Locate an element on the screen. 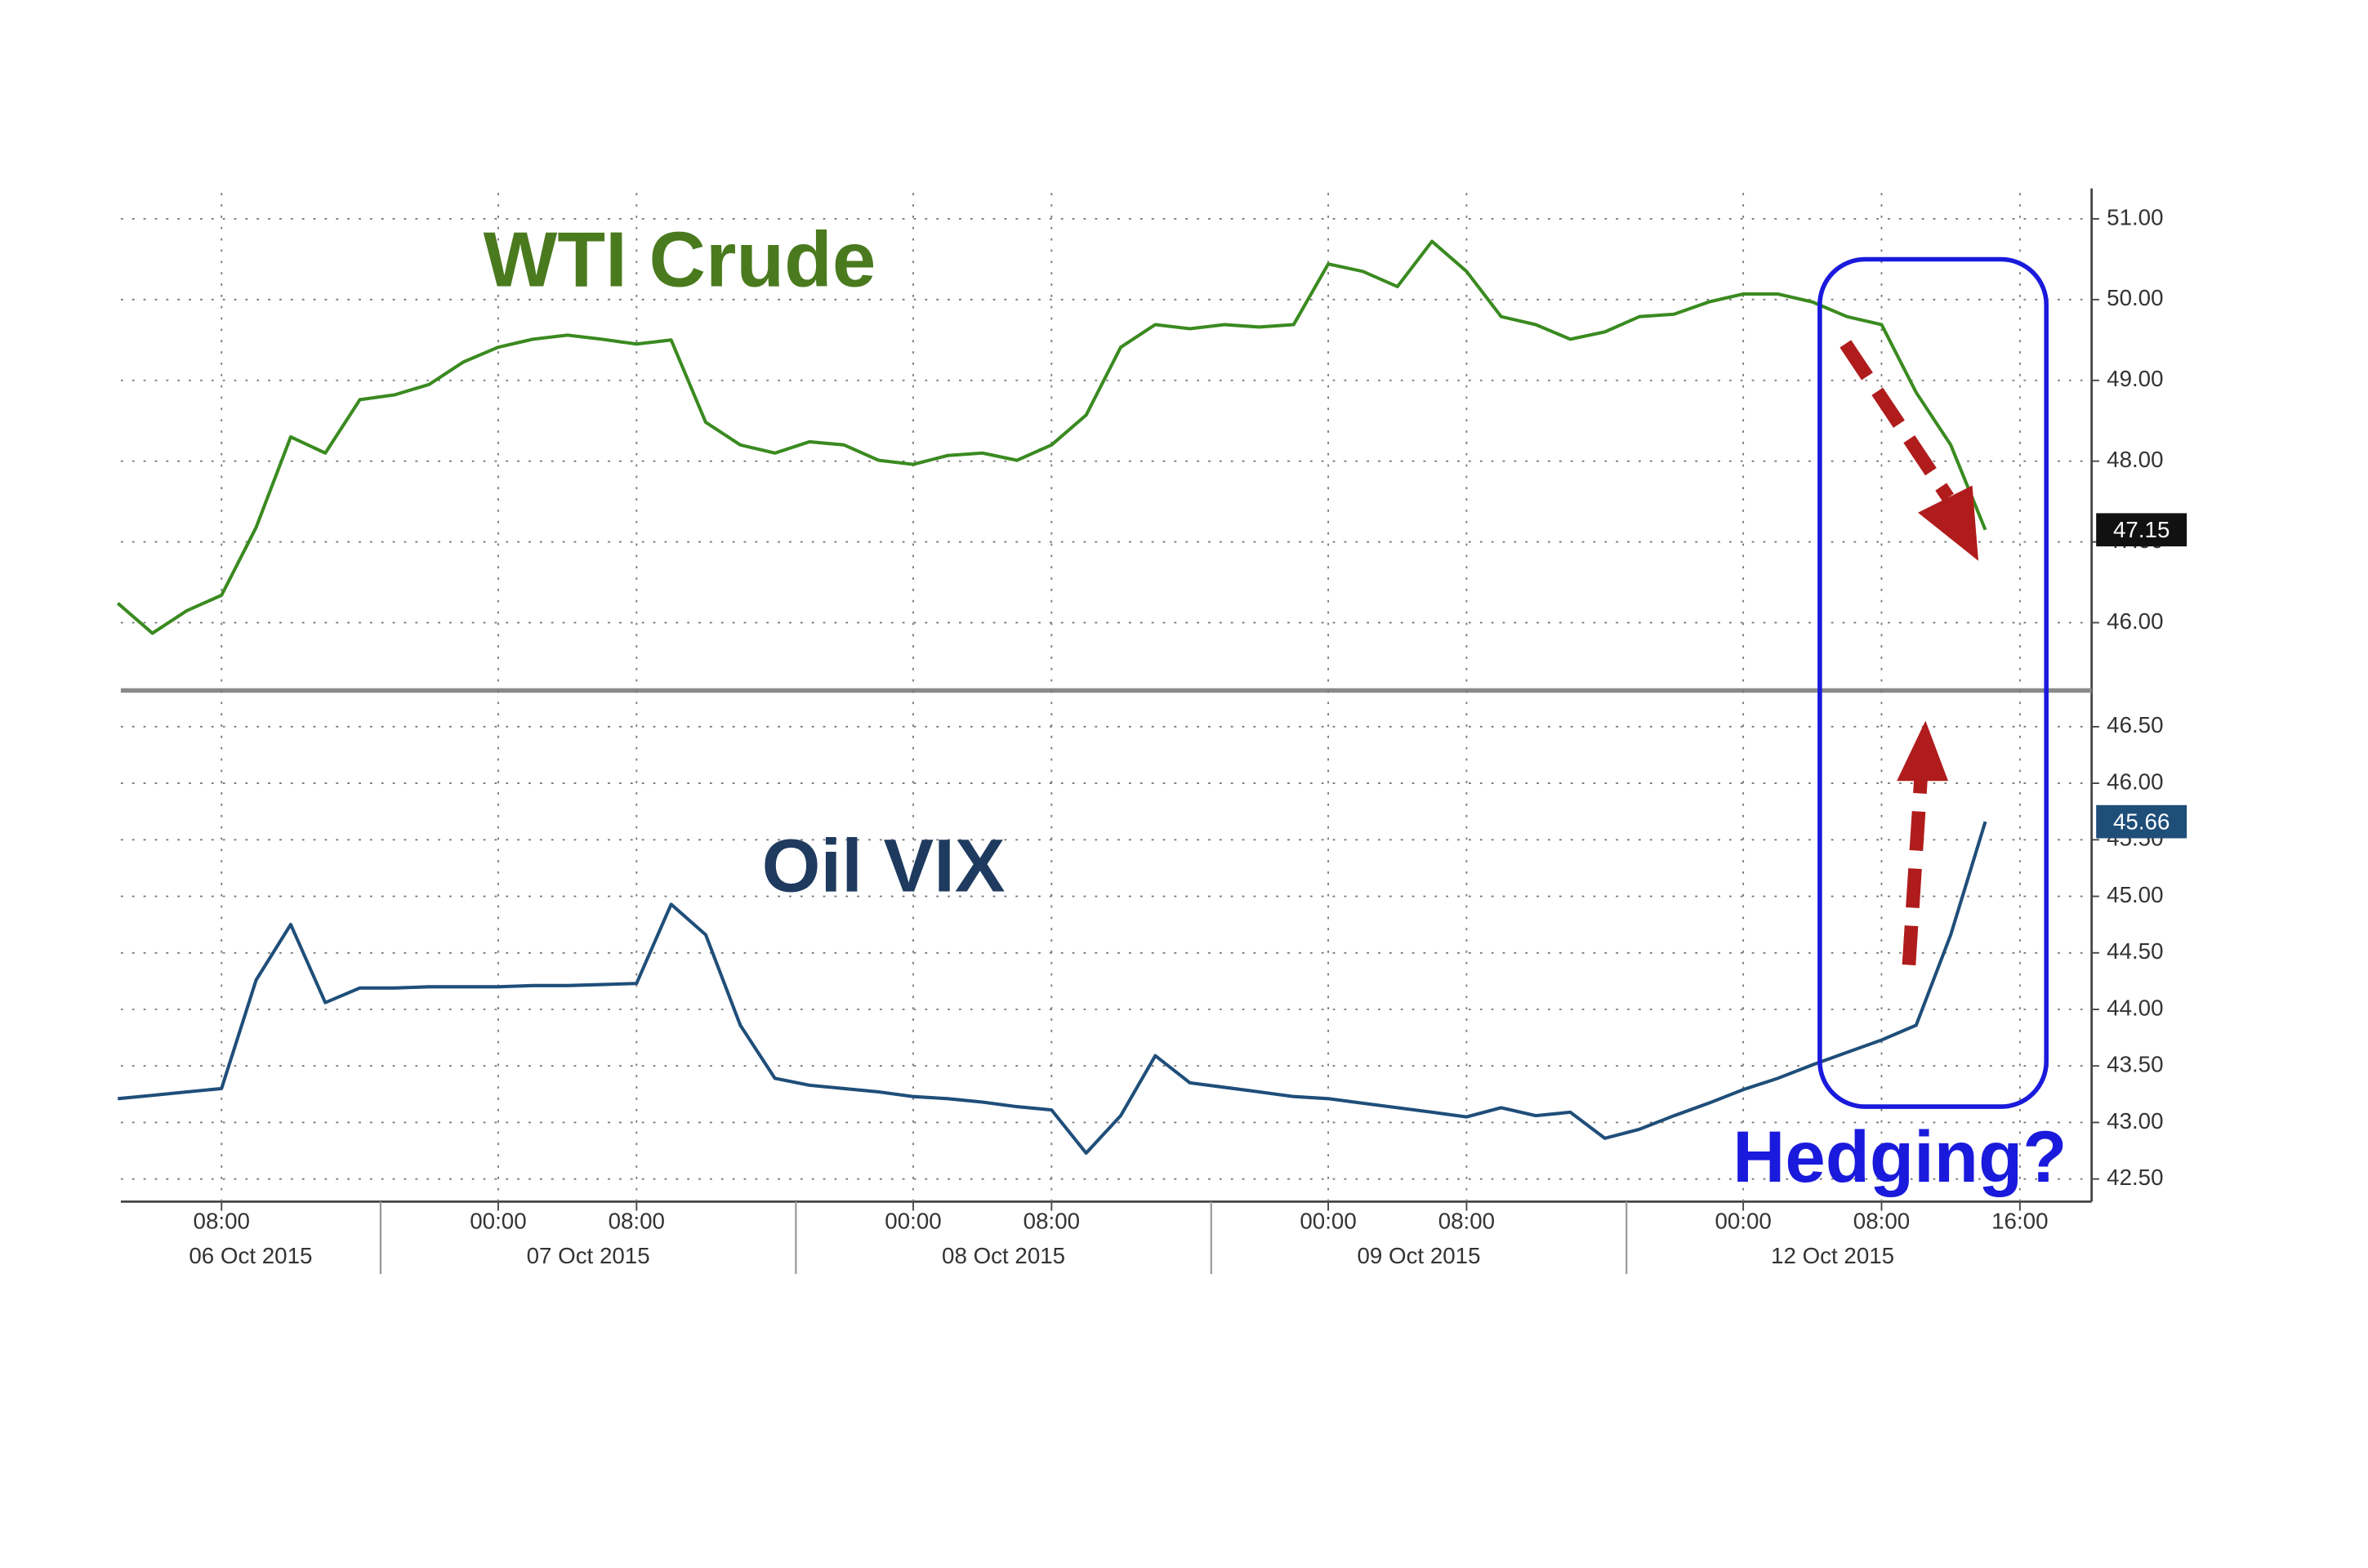 The height and width of the screenshot is (1568, 2368). y-tick-label: 44.00 is located at coordinates (2135, 1007).